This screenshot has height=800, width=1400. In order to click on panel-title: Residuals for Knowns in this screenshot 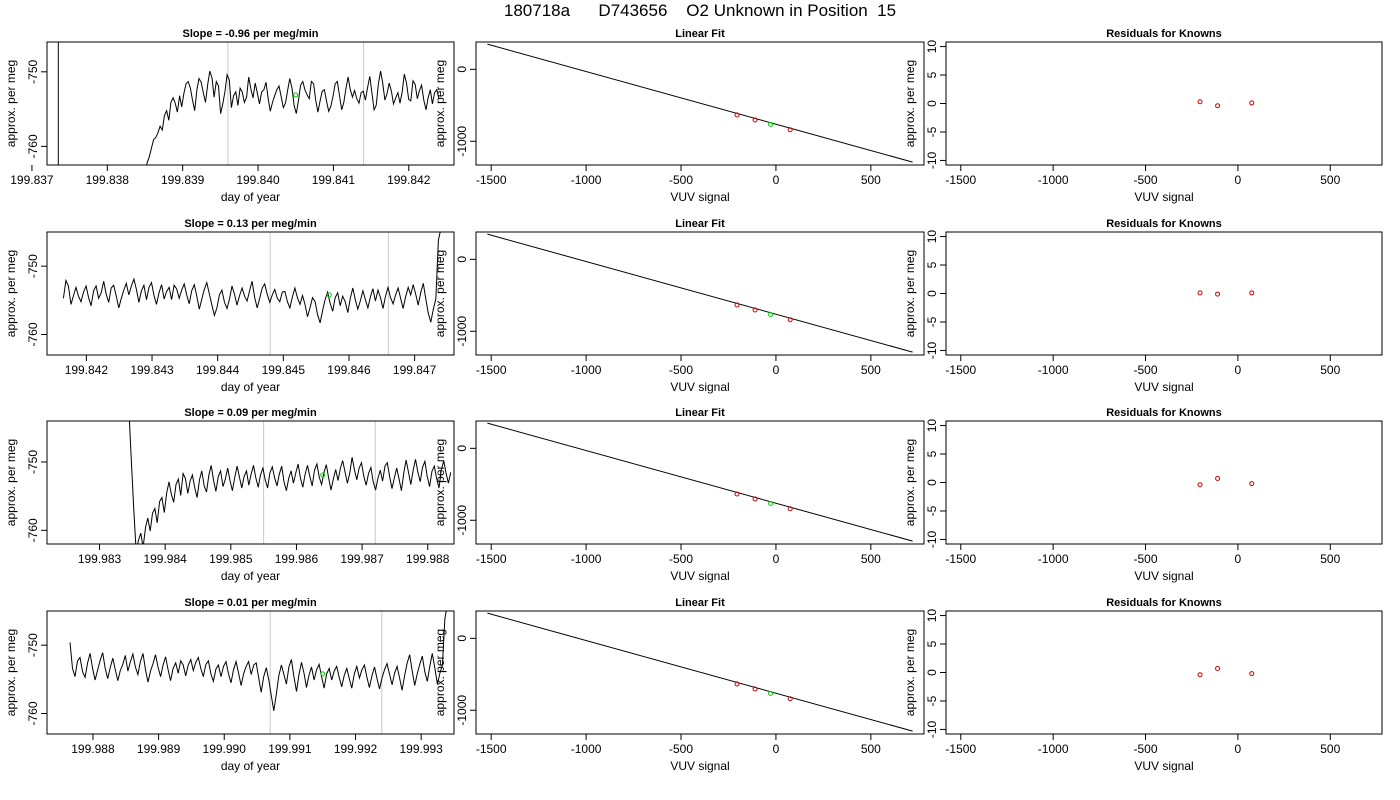, I will do `click(1164, 603)`.